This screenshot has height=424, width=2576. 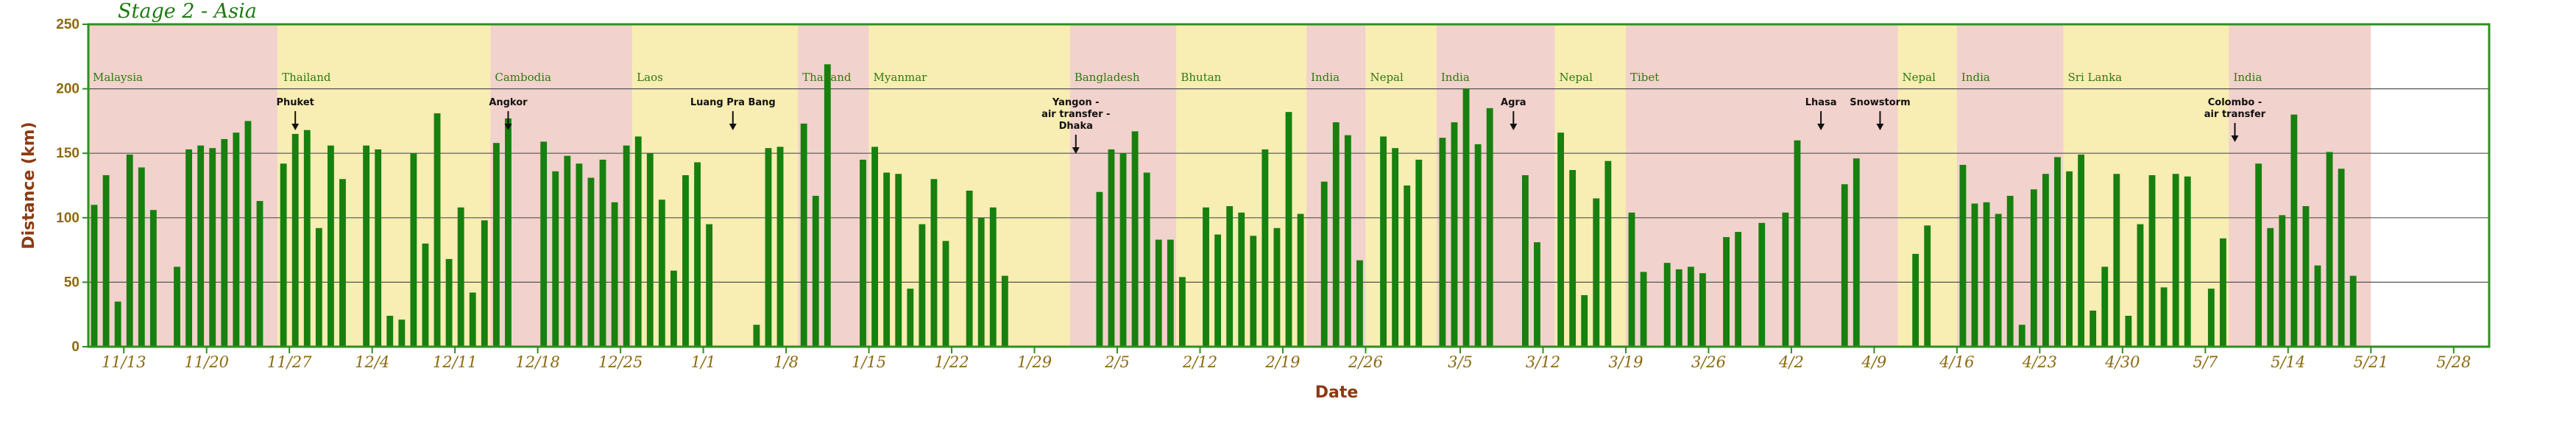 I want to click on annotation-label: Yangon -, so click(x=1076, y=102).